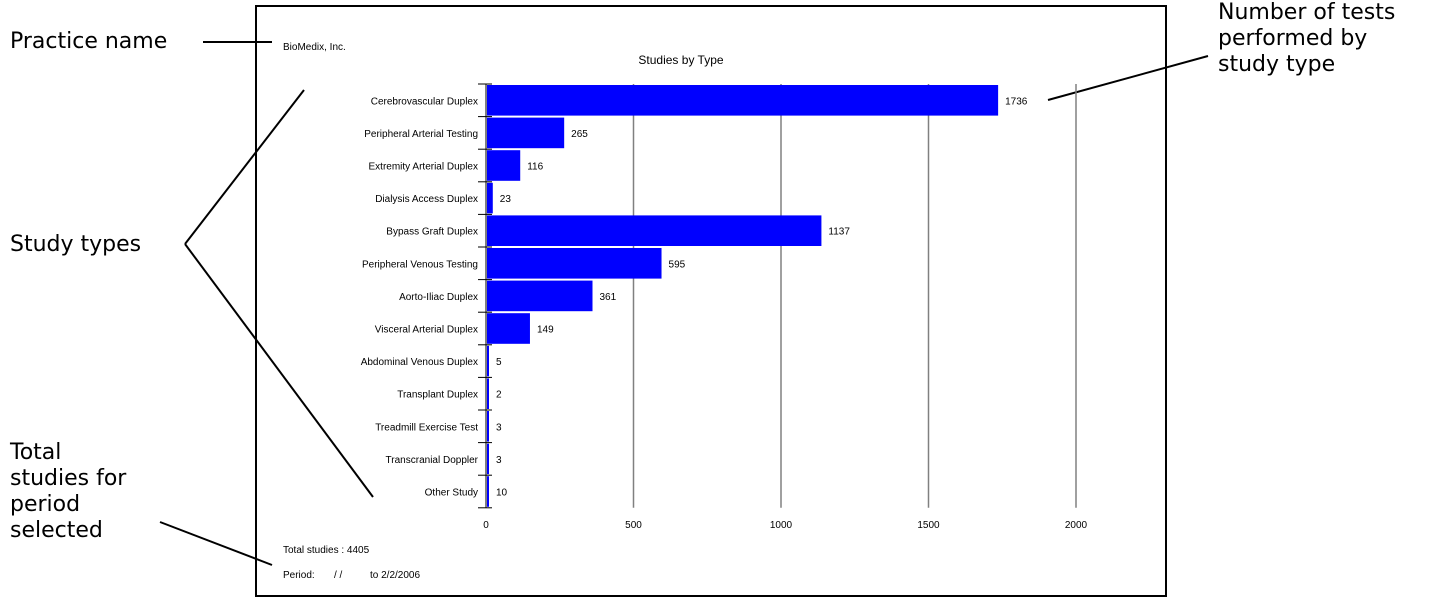  I want to click on value-label: 116, so click(535, 167).